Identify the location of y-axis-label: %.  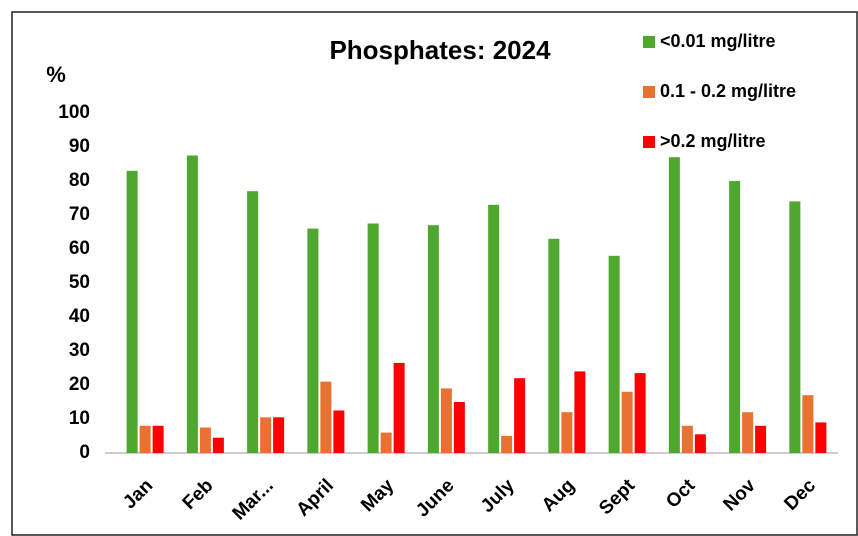
(56, 74).